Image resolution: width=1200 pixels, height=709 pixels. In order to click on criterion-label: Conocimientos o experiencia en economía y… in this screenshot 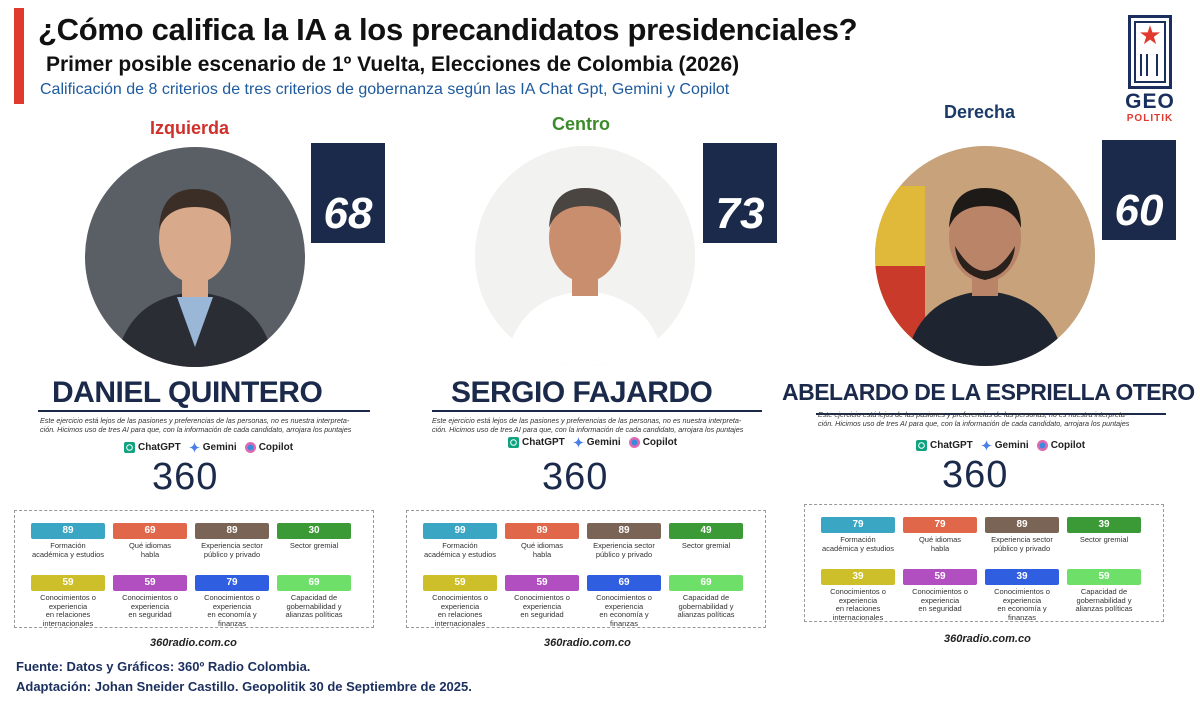, I will do `click(232, 610)`.